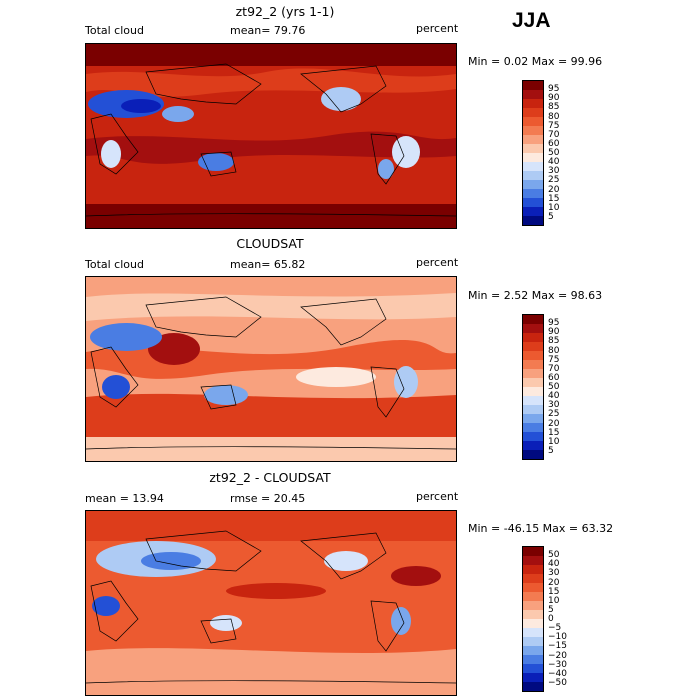 This screenshot has height=700, width=700. Describe the element at coordinates (114, 264) in the screenshot. I see `panel-2-variable-label: Total cloud` at that location.